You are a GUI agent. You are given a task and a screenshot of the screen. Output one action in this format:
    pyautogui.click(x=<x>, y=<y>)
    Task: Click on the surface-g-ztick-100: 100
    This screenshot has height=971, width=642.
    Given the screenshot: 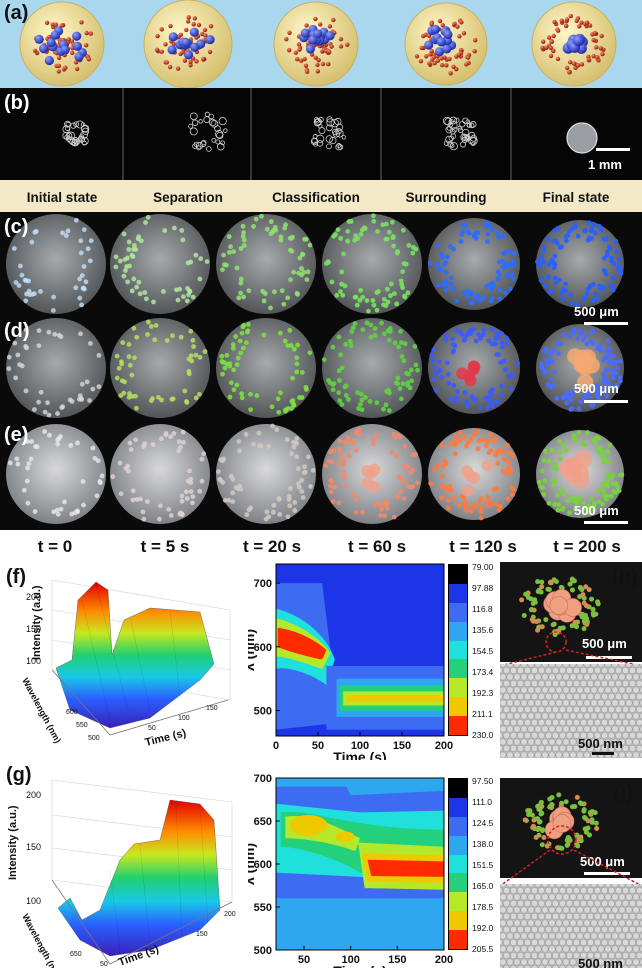 What is the action you would take?
    pyautogui.click(x=33, y=901)
    